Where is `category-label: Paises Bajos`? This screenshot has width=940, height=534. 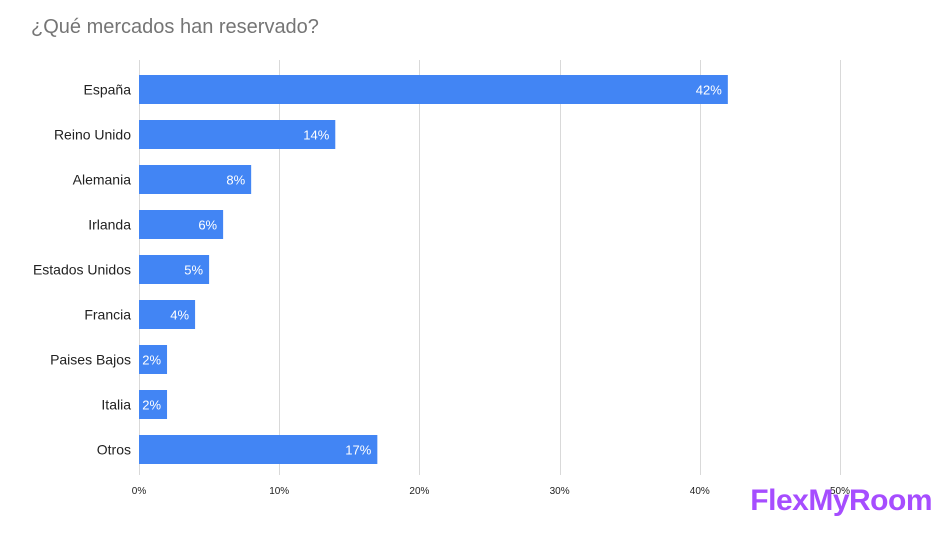
category-label: Paises Bajos is located at coordinates (90, 360).